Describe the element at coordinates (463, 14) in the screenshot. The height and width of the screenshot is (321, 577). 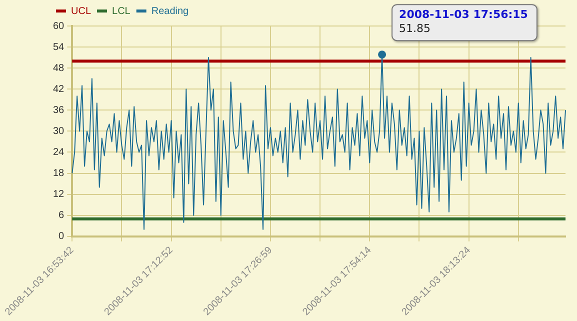
I see `text: 2008-11-03 17:56:15` at that location.